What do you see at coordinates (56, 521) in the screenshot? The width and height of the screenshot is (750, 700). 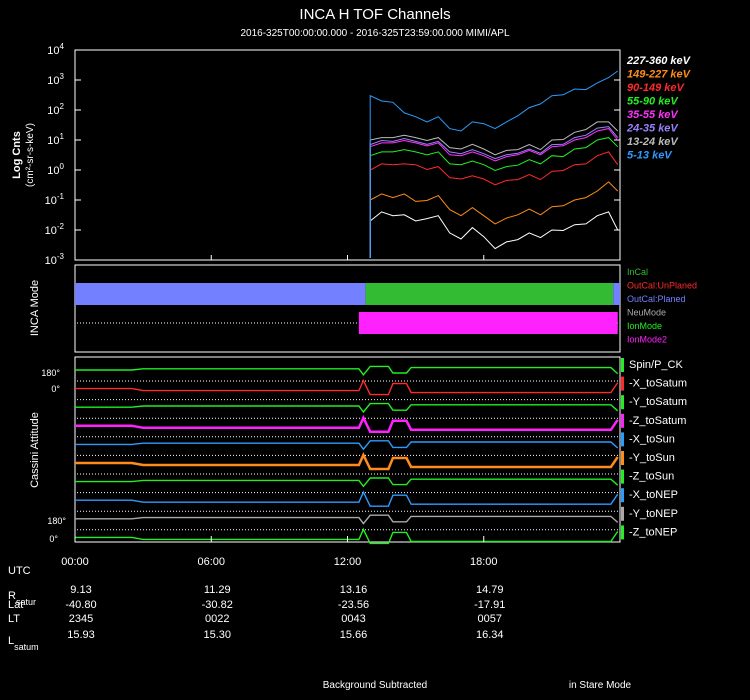 I see `attitude-tick-180-bottom: 180°` at bounding box center [56, 521].